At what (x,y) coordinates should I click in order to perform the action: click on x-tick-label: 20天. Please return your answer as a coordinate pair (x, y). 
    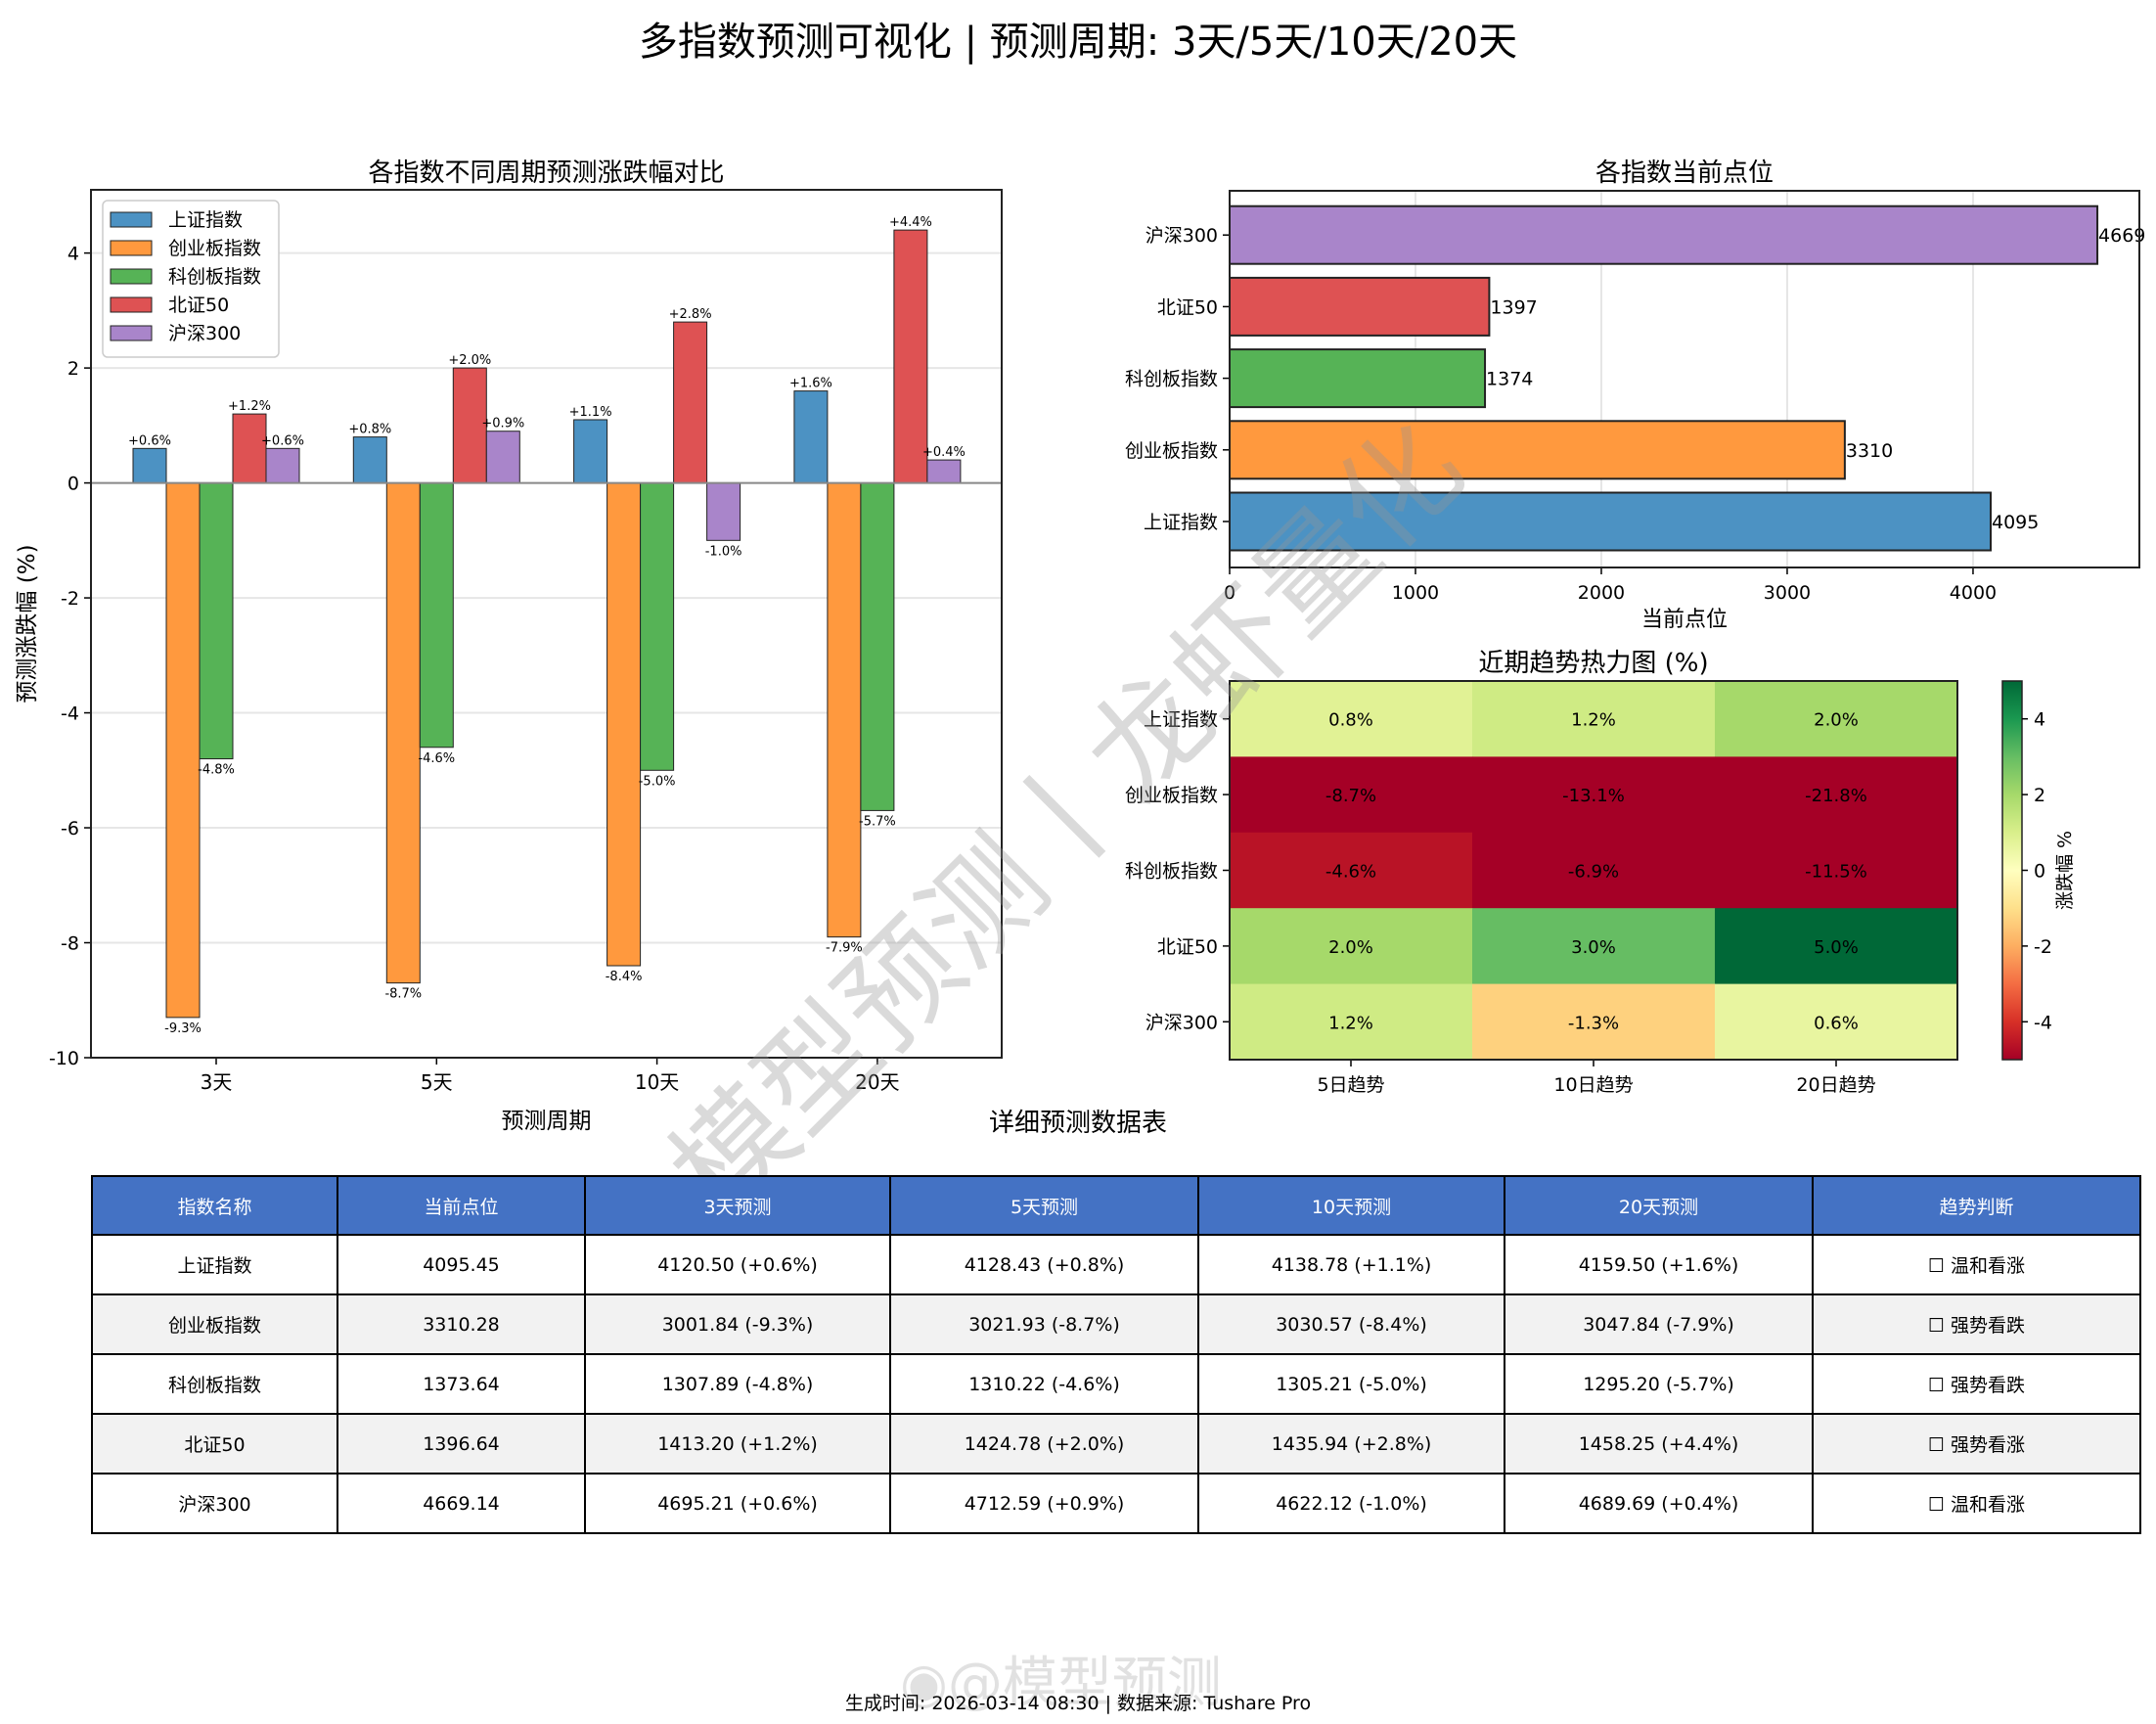
    Looking at the image, I should click on (877, 1082).